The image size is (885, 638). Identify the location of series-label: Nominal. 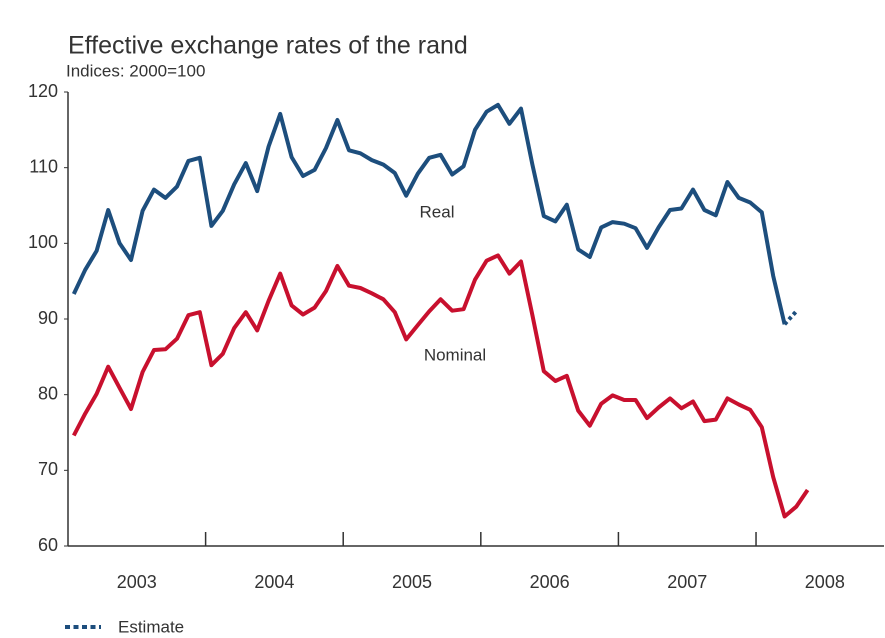
(455, 354).